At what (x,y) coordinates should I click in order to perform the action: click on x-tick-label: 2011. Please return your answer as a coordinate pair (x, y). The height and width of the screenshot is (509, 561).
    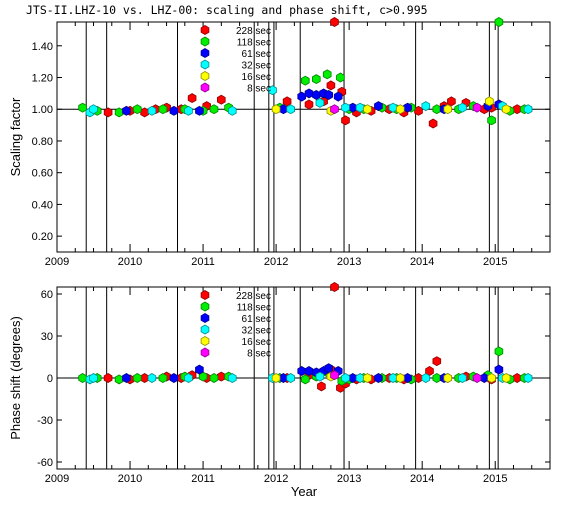
    Looking at the image, I should click on (203, 262).